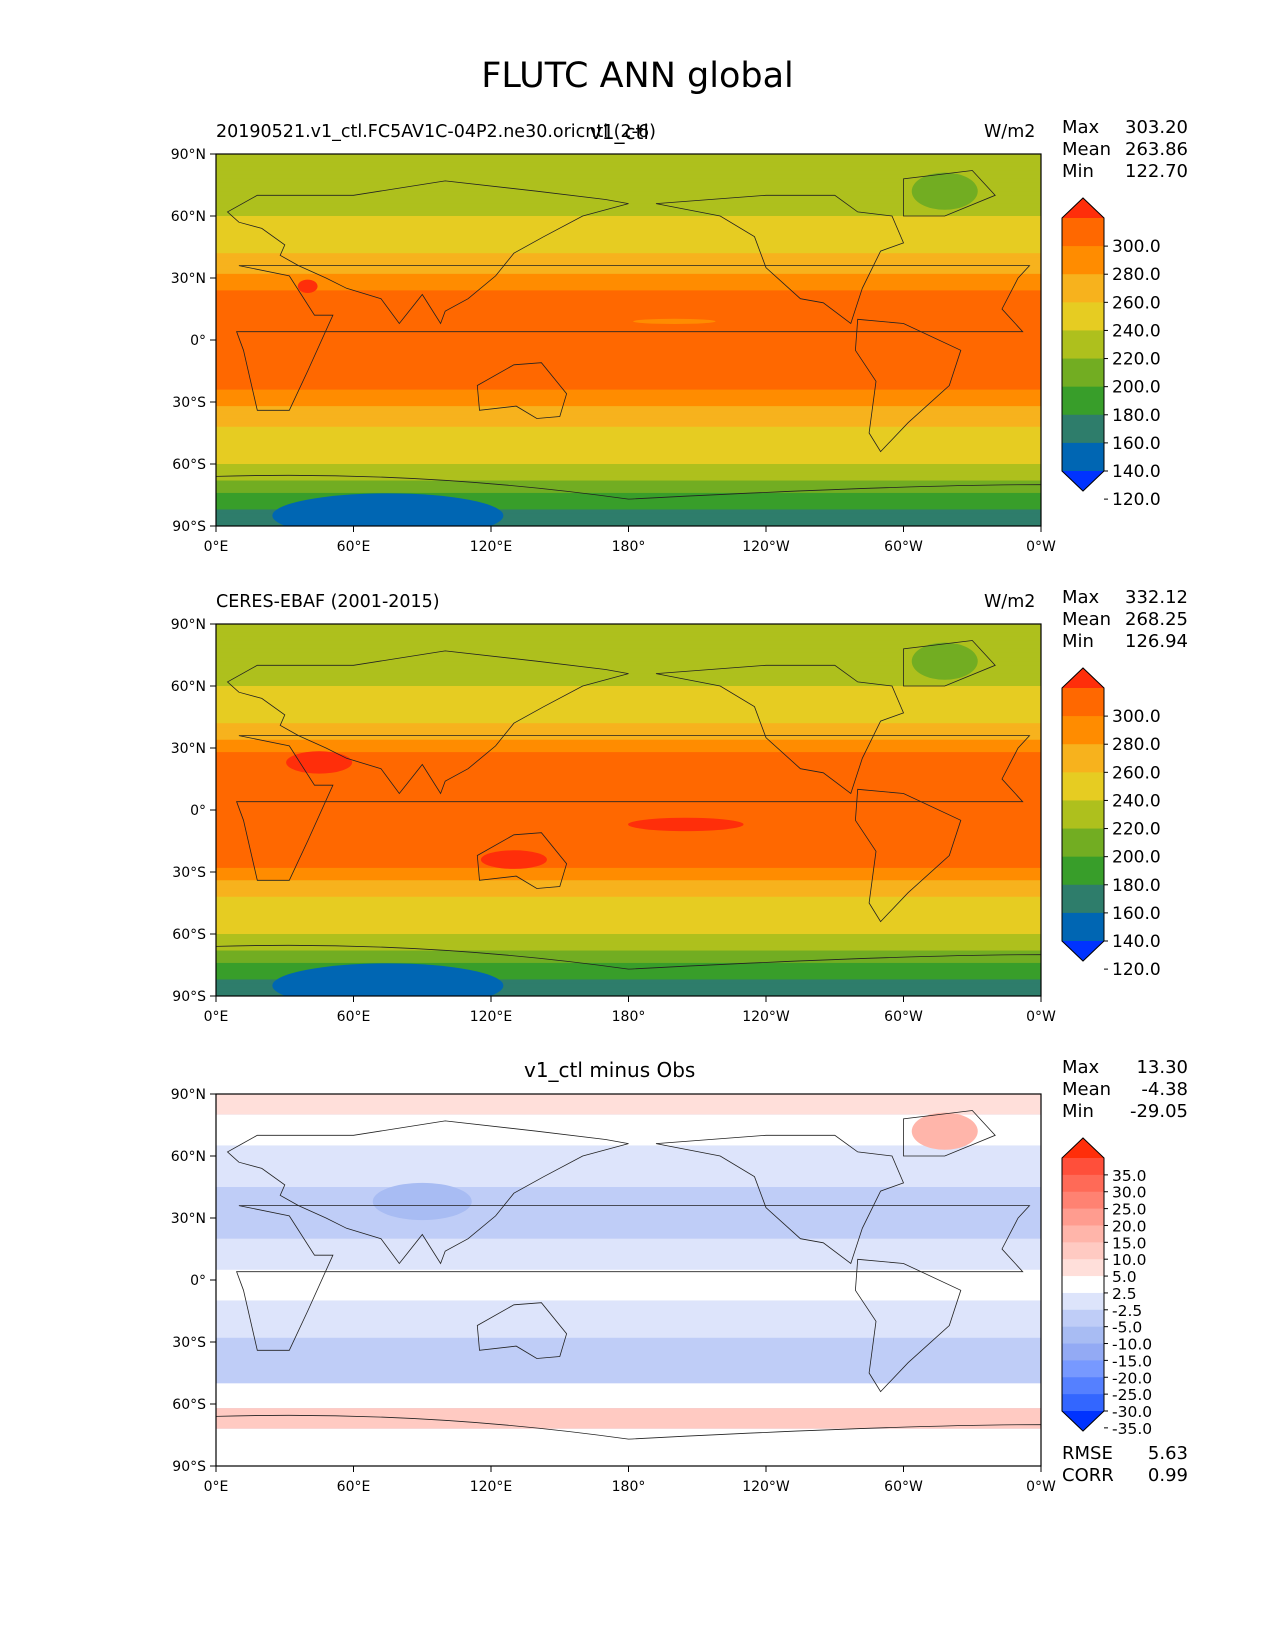 The height and width of the screenshot is (1650, 1275). What do you see at coordinates (1127, 1311) in the screenshot?
I see `colorbar-tick-label: -2.5` at bounding box center [1127, 1311].